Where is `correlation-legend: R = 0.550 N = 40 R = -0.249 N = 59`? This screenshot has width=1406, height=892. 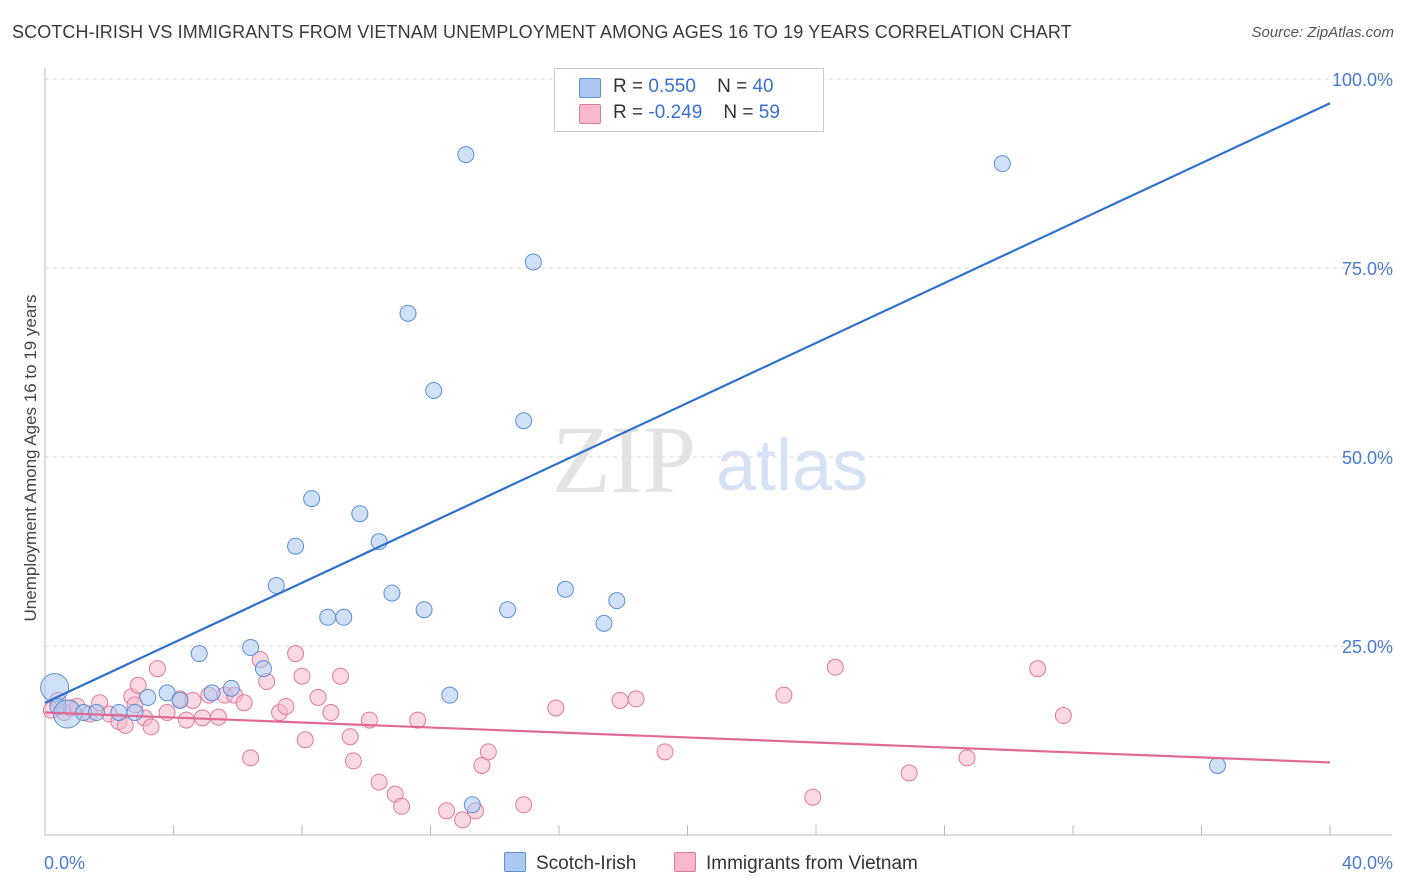
correlation-legend: R = 0.550 N = 40 R = -0.249 N = 59 is located at coordinates (689, 100).